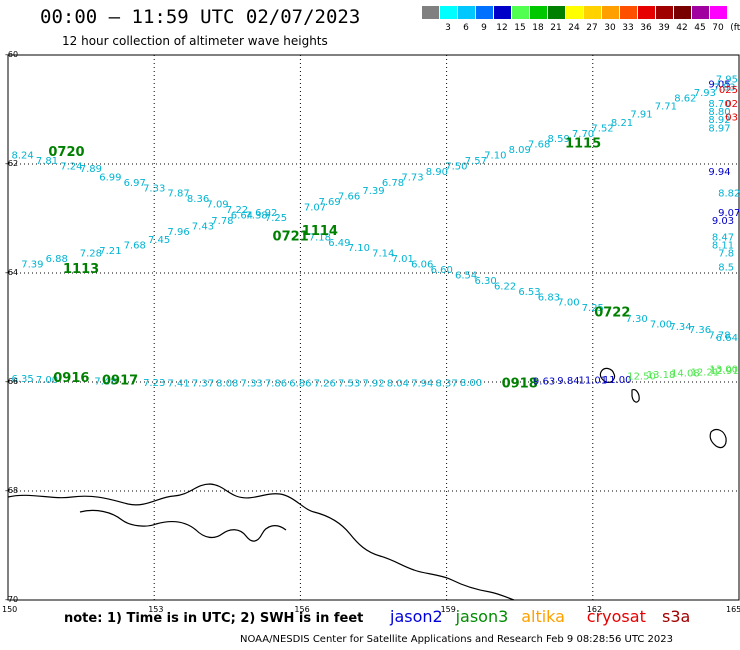 Image resolution: width=740 pixels, height=650 pixels. I want to click on latitude-label: -66, so click(12, 381).